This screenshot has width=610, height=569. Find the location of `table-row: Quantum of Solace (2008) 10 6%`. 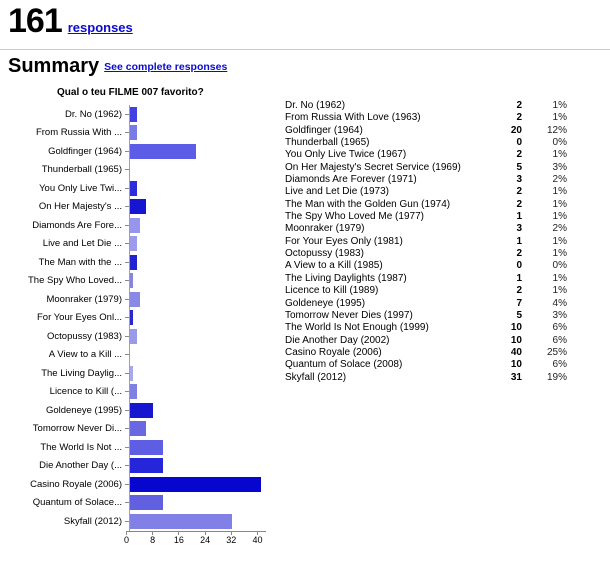

table-row: Quantum of Solace (2008) 10 6% is located at coordinates (426, 365).